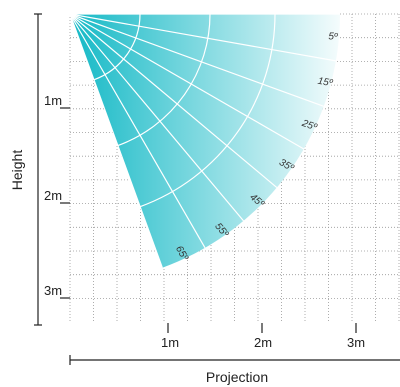  What do you see at coordinates (170, 342) in the screenshot?
I see `projection-tick-1m: 1m` at bounding box center [170, 342].